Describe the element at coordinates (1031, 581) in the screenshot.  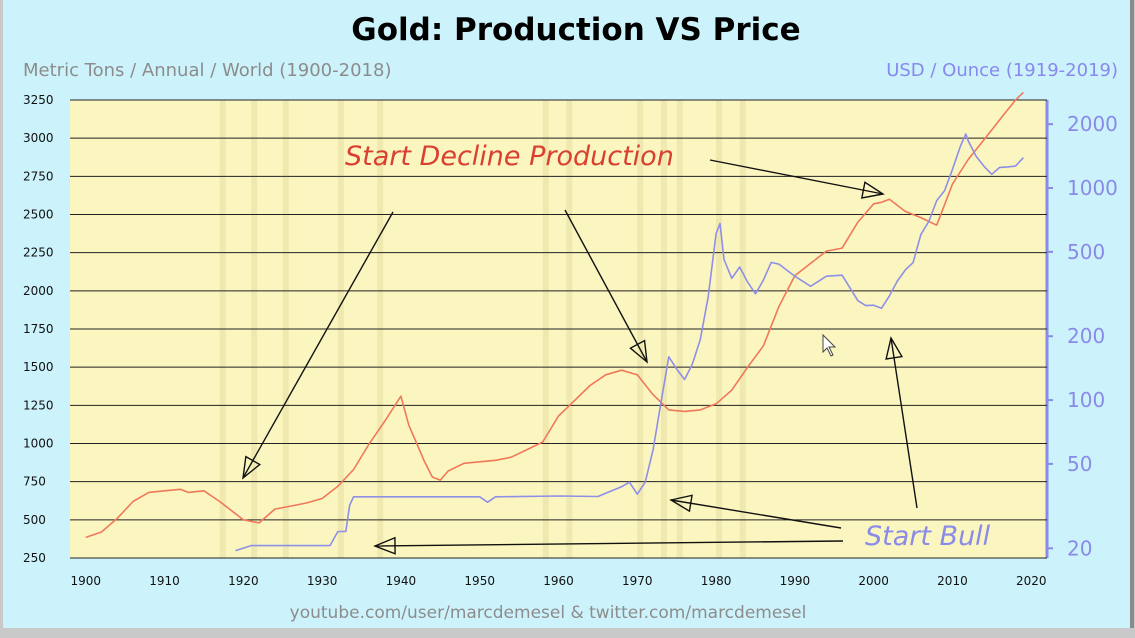
I see `x-tick-label: 2020` at that location.